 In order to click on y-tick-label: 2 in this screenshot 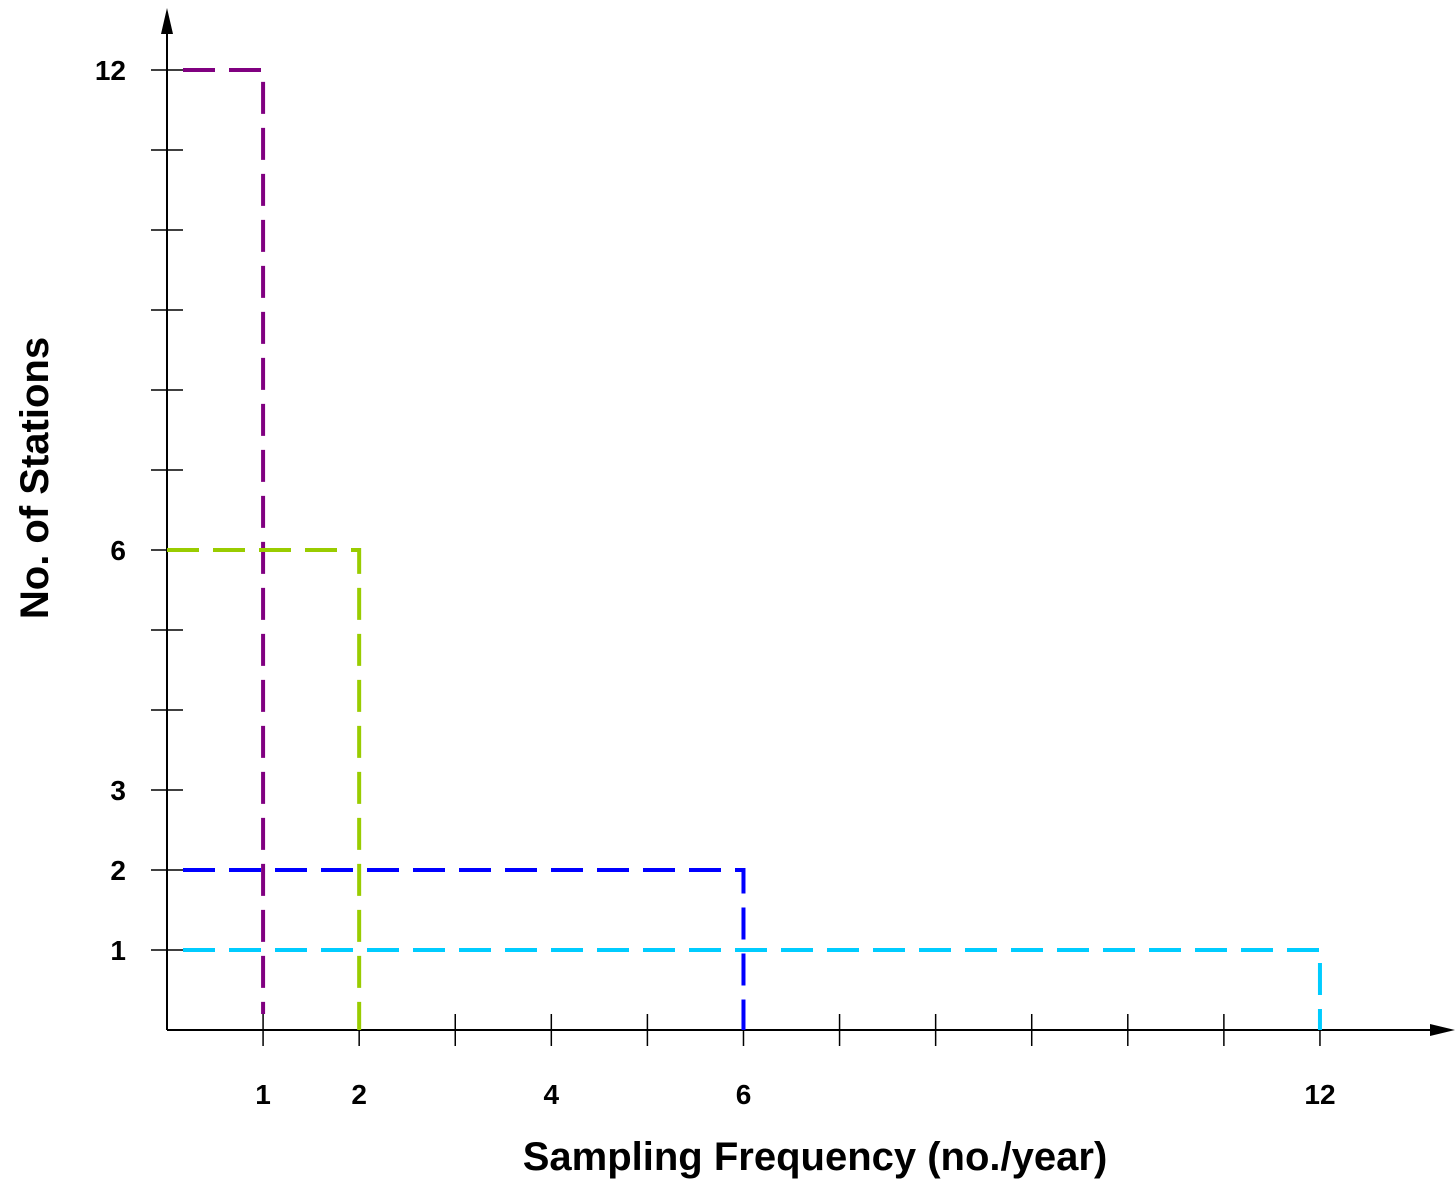, I will do `click(118, 870)`.